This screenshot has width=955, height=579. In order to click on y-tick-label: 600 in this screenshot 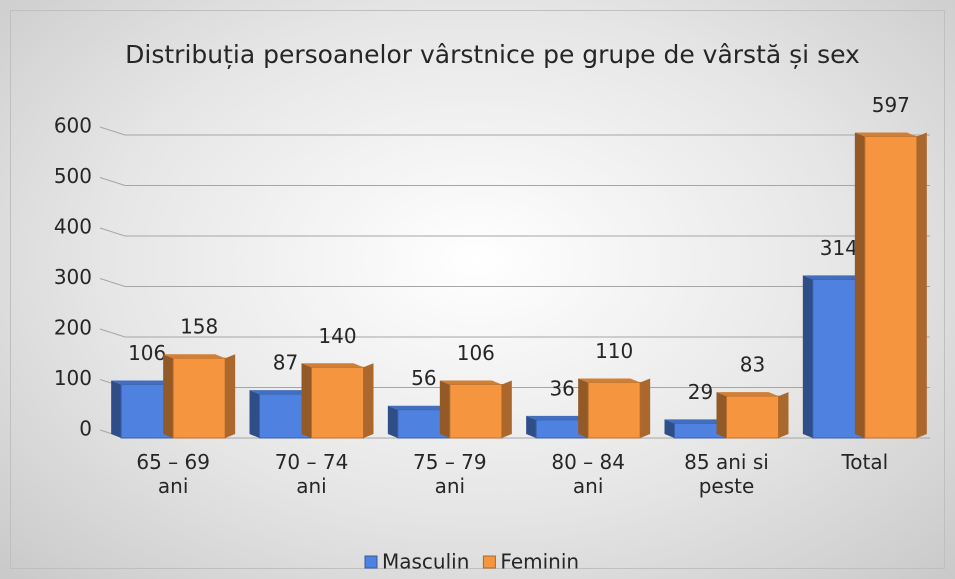, I will do `click(73, 126)`.